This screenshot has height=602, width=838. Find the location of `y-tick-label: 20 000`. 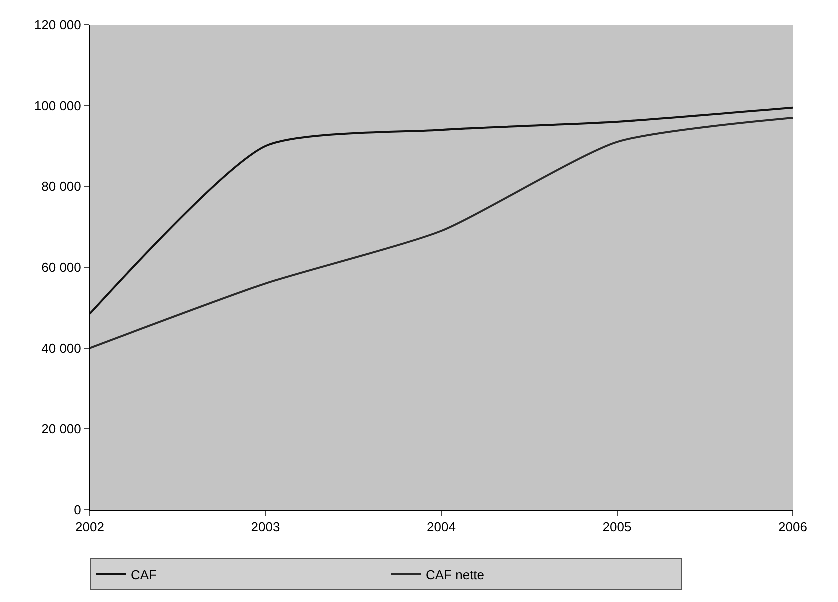

y-tick-label: 20 000 is located at coordinates (62, 429).